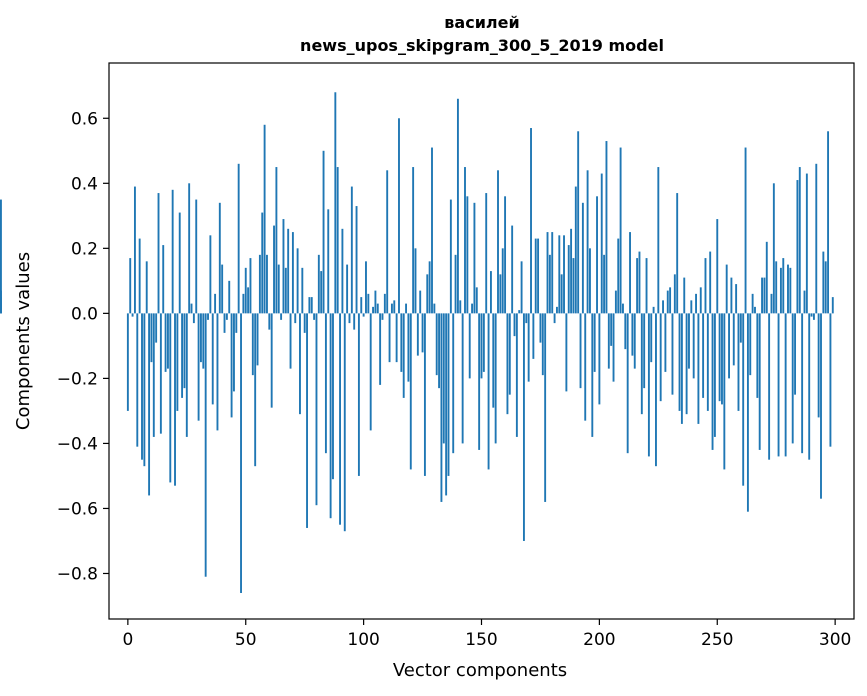 The height and width of the screenshot is (696, 867). What do you see at coordinates (77, 444) in the screenshot?
I see `y-tick-label: −0.4` at bounding box center [77, 444].